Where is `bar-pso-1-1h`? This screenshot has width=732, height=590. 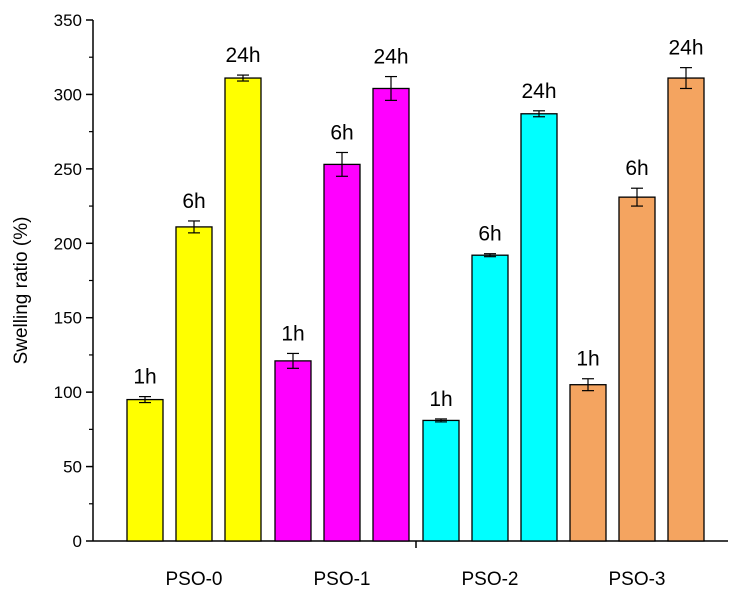 bar-pso-1-1h is located at coordinates (293, 451).